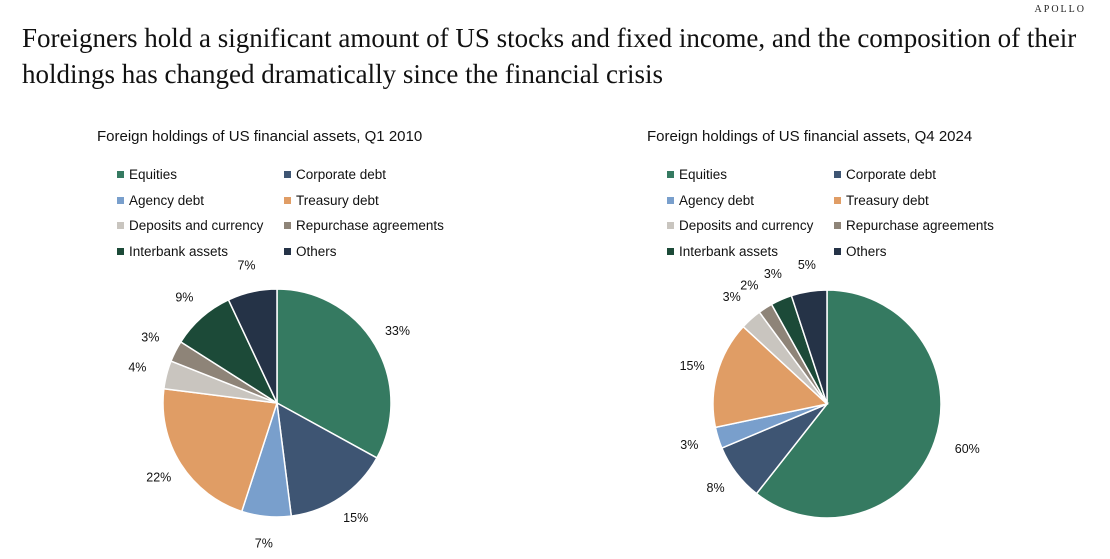  I want to click on data-label-corporate-debt: 15%, so click(355, 518).